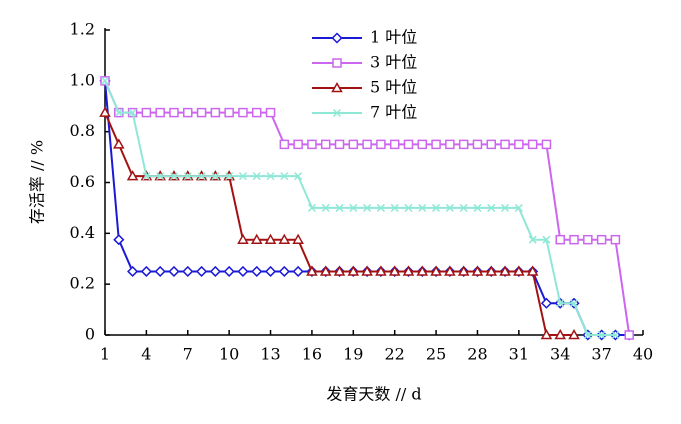 This screenshot has height=424, width=681. I want to click on x-tick-label: 22, so click(395, 354).